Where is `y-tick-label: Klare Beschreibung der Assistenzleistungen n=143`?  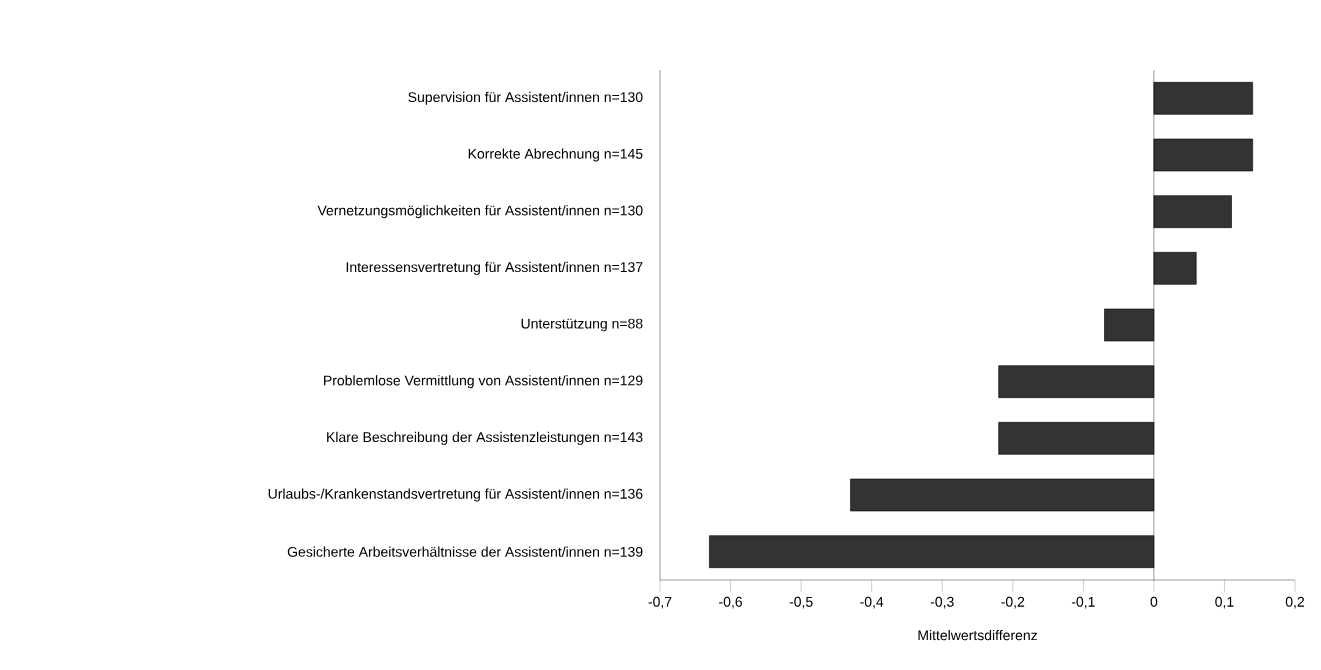 y-tick-label: Klare Beschreibung der Assistenzleistungen n=143 is located at coordinates (485, 438).